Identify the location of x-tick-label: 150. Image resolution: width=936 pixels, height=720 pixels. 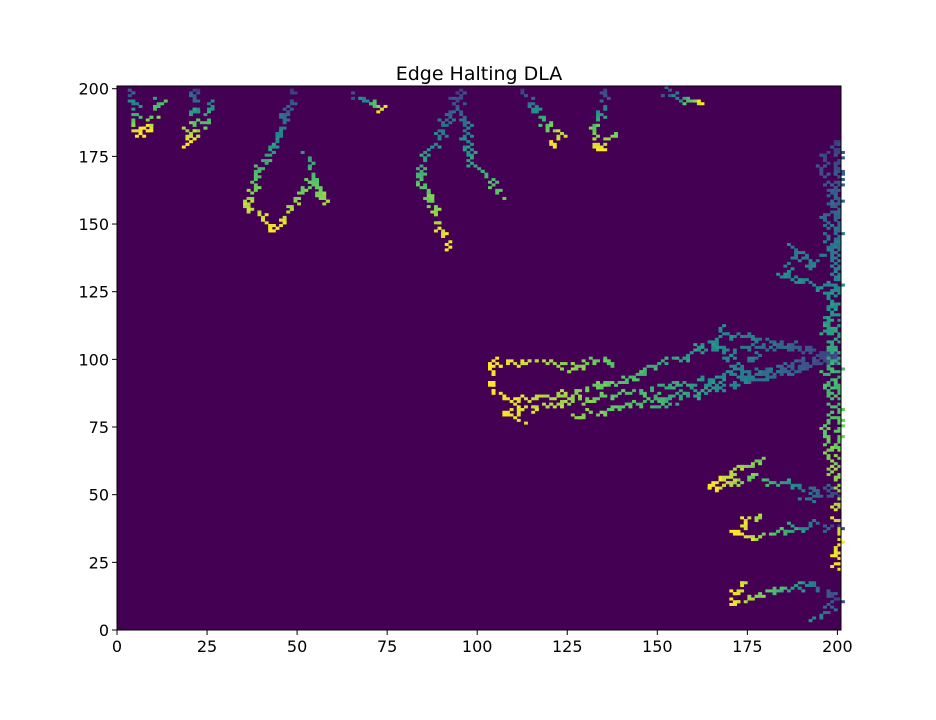
(657, 646).